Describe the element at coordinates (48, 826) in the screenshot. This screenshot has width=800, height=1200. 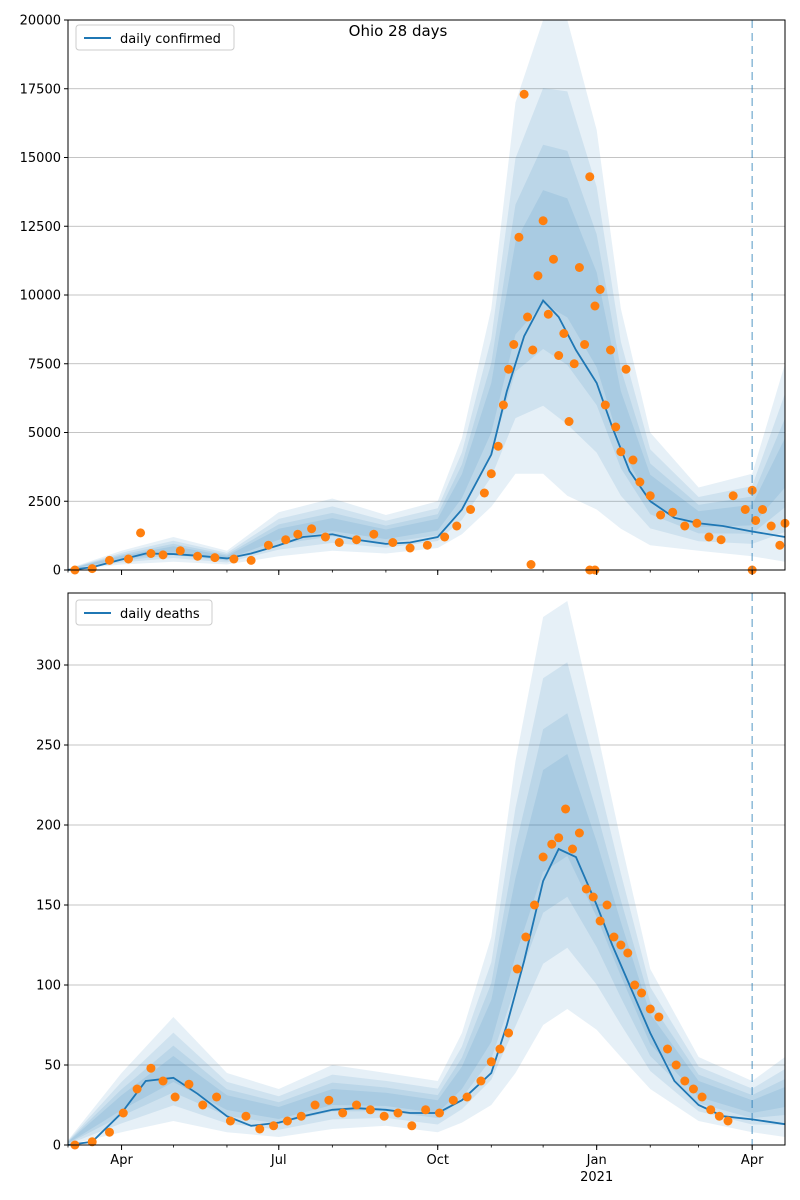
I see `ytick-label: 200` at that location.